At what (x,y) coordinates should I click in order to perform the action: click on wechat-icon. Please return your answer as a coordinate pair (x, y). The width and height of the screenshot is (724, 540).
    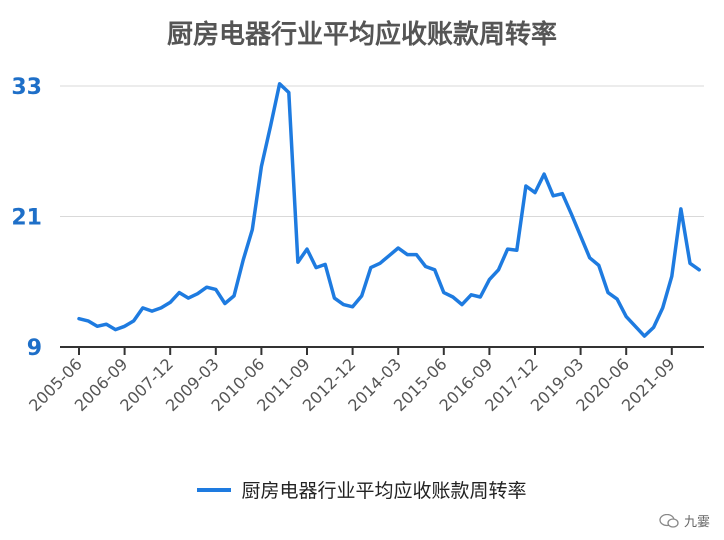
    Looking at the image, I should click on (669, 520).